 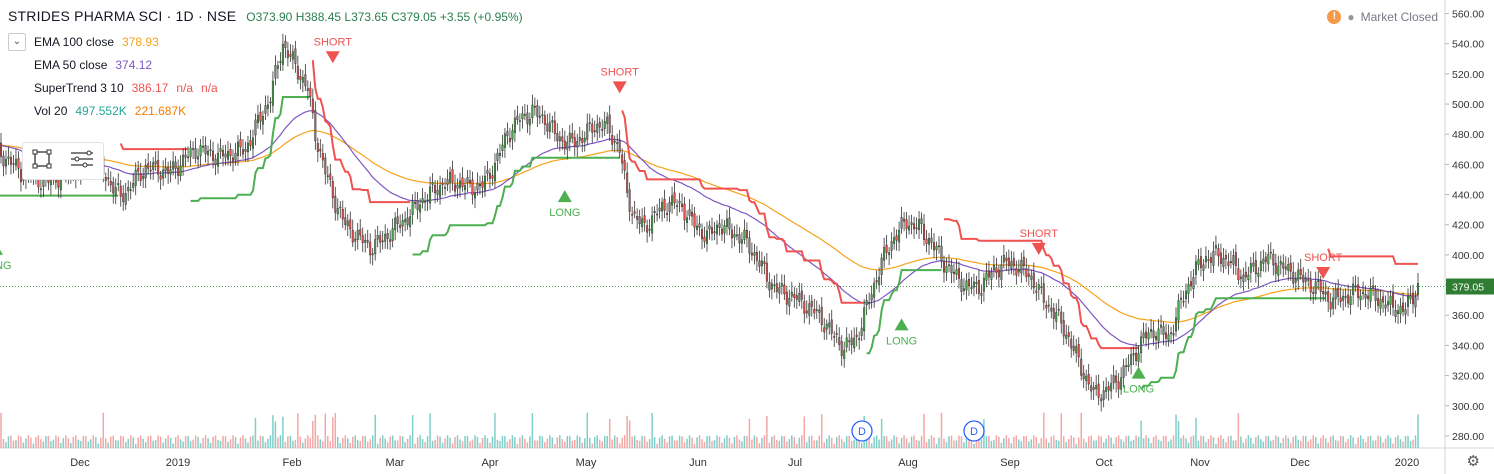 What do you see at coordinates (71, 64) in the screenshot?
I see `legend-ema50-name: EMA 50 close` at bounding box center [71, 64].